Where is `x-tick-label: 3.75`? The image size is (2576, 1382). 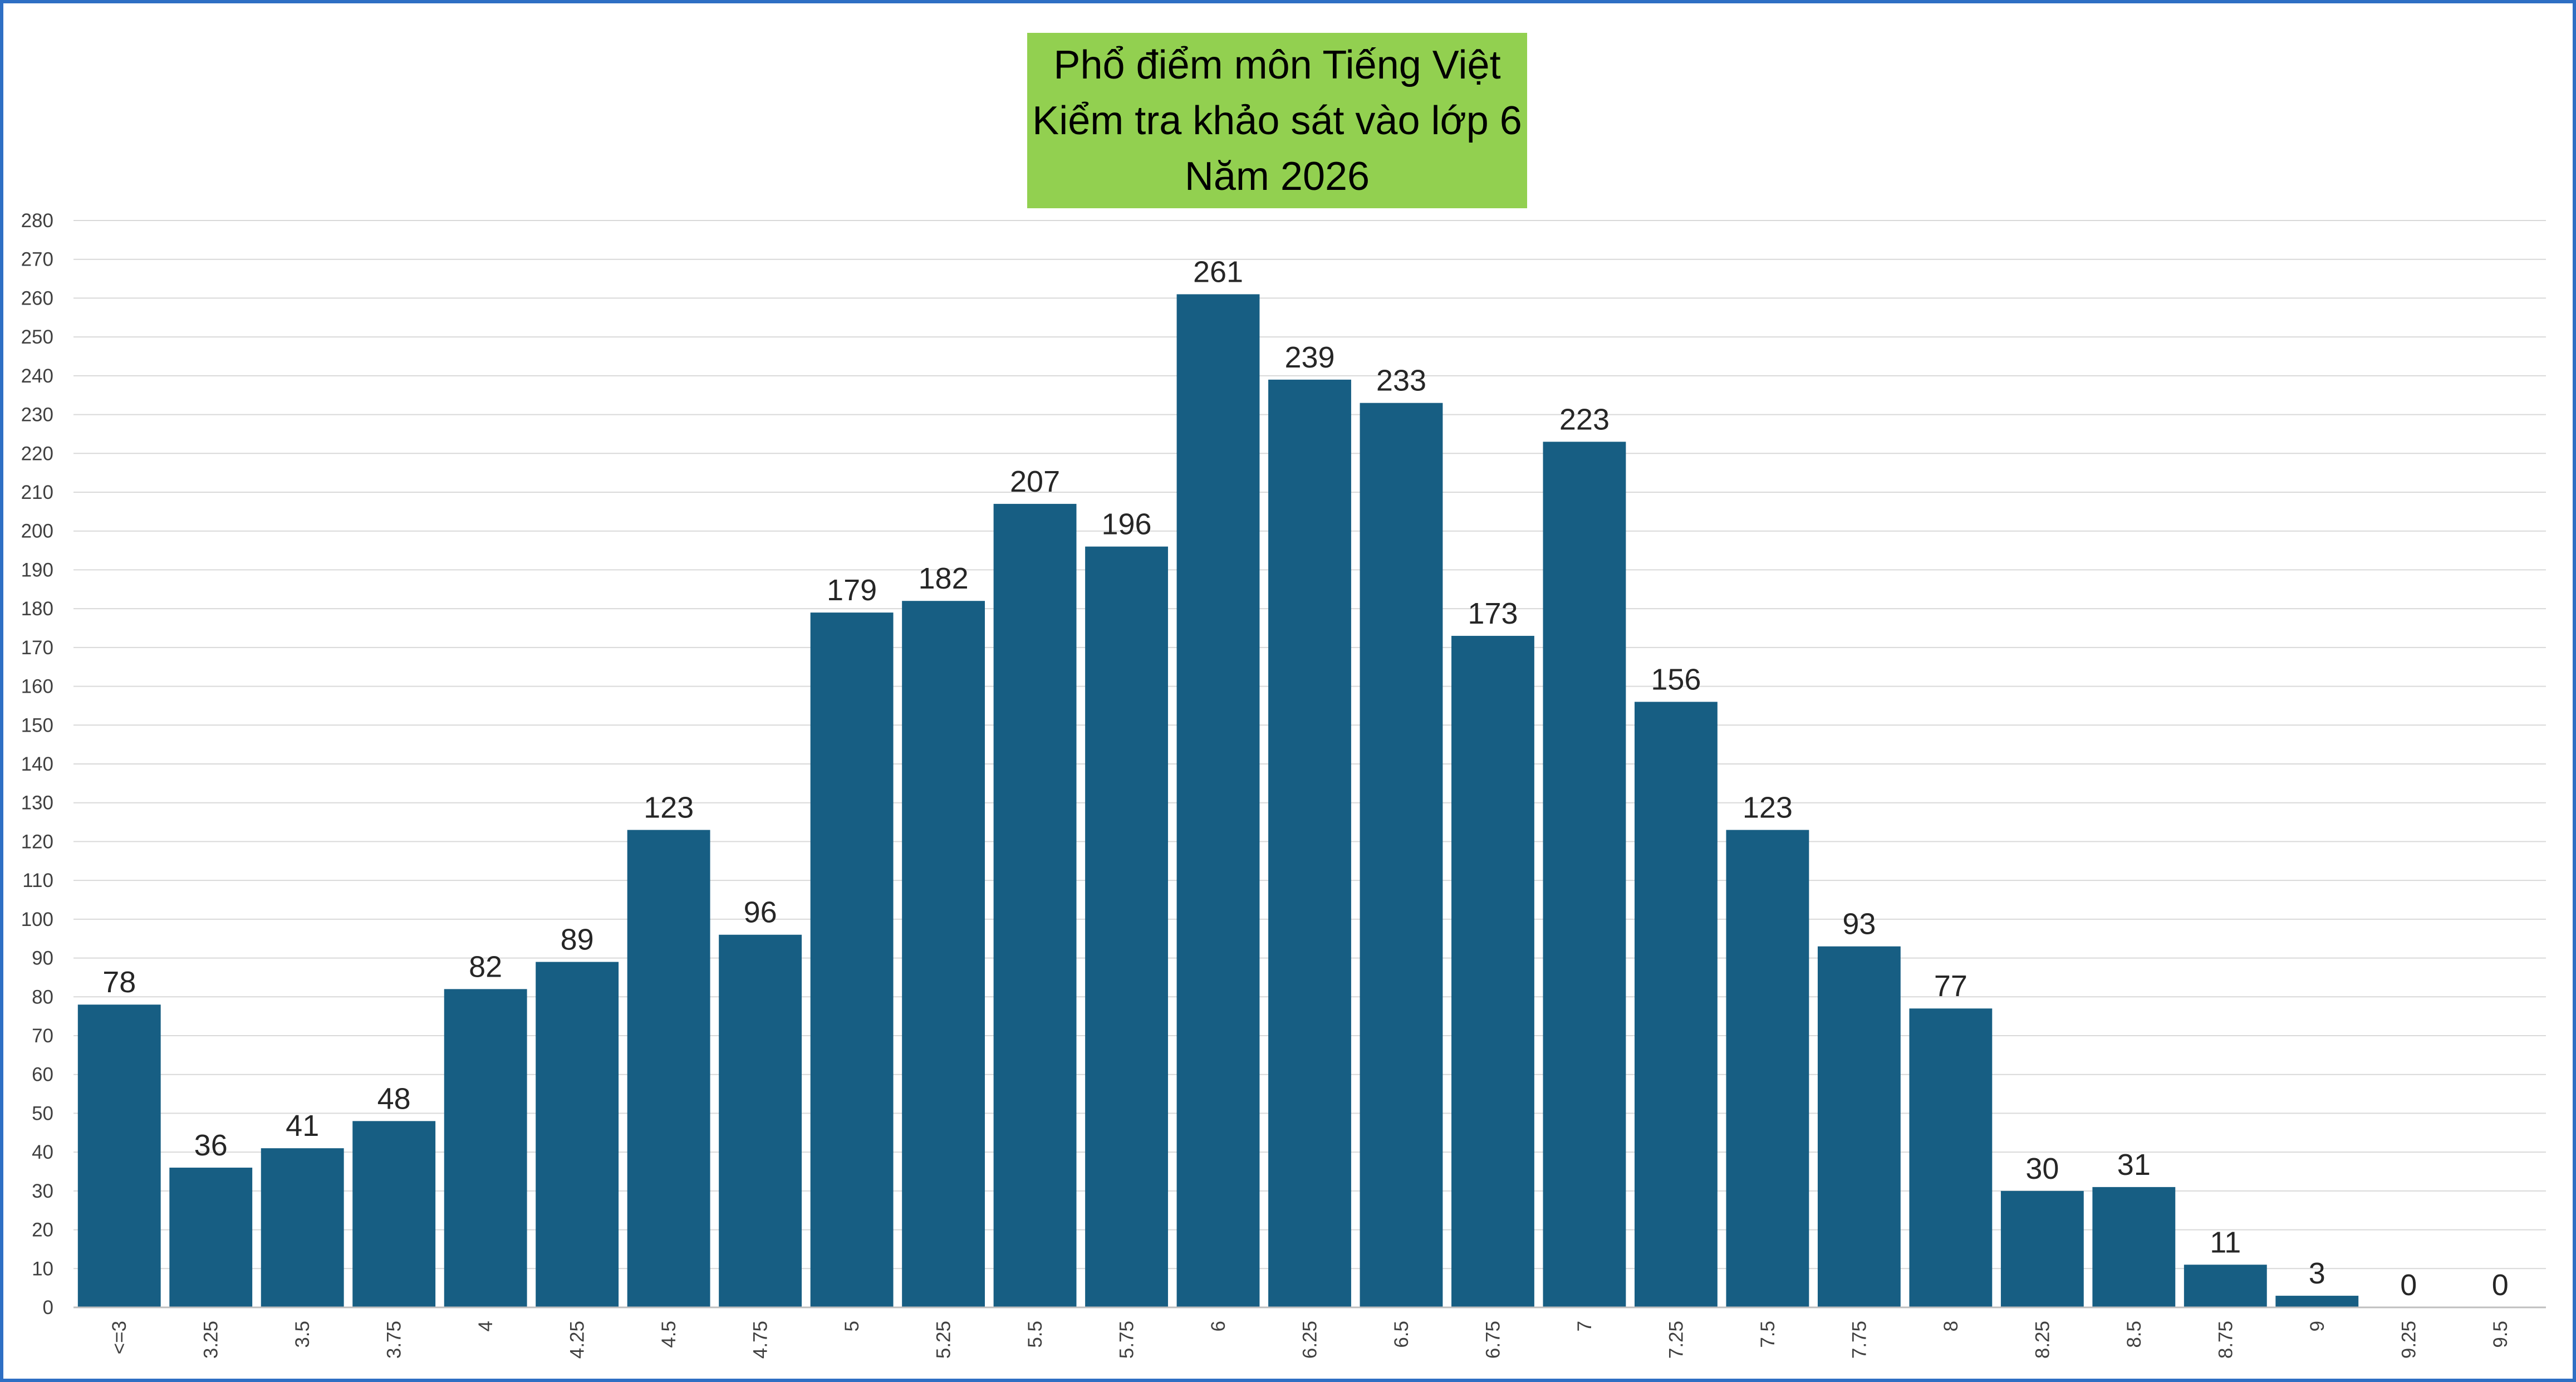 x-tick-label: 3.75 is located at coordinates (394, 1340).